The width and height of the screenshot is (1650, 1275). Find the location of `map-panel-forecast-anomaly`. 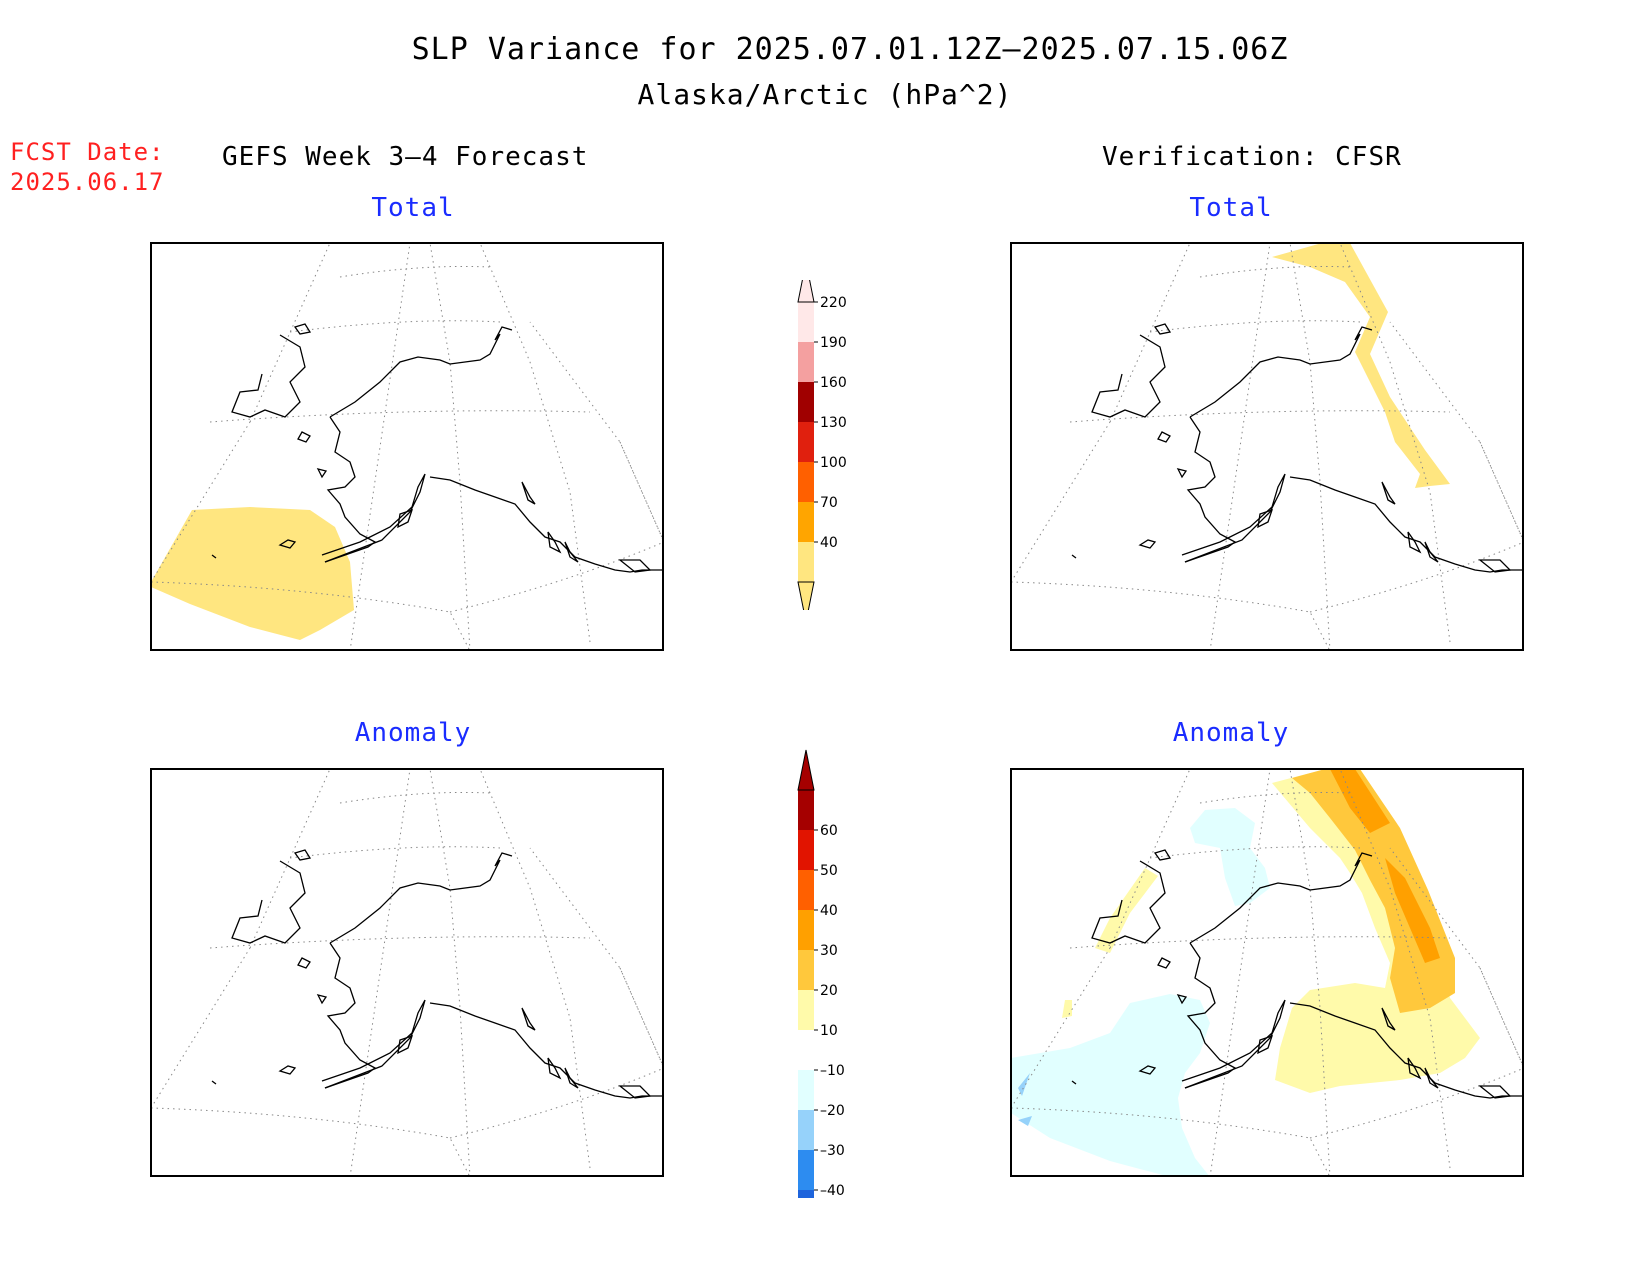

map-panel-forecast-anomaly is located at coordinates (407, 972).